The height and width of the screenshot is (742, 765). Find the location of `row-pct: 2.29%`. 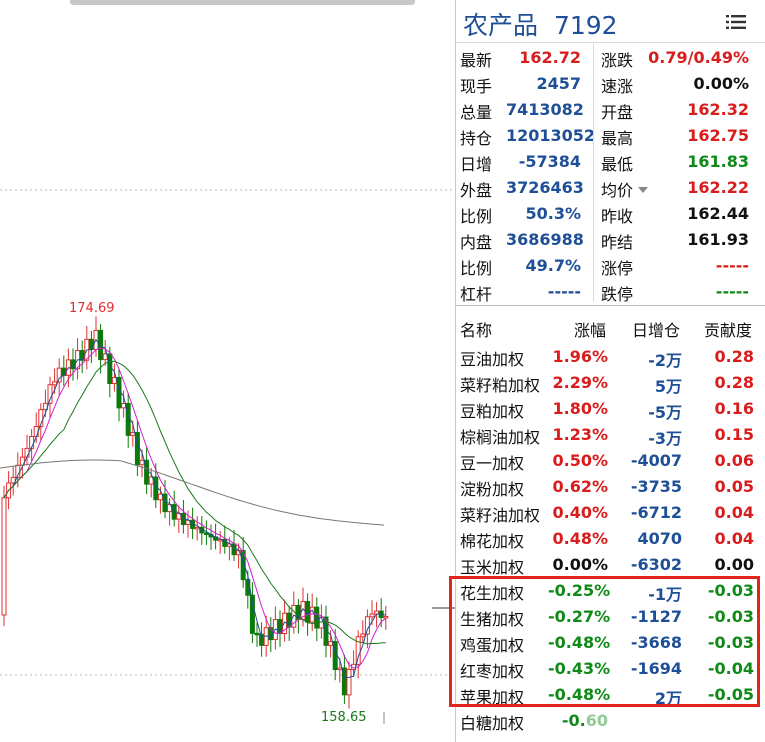

row-pct: 2.29% is located at coordinates (580, 382).